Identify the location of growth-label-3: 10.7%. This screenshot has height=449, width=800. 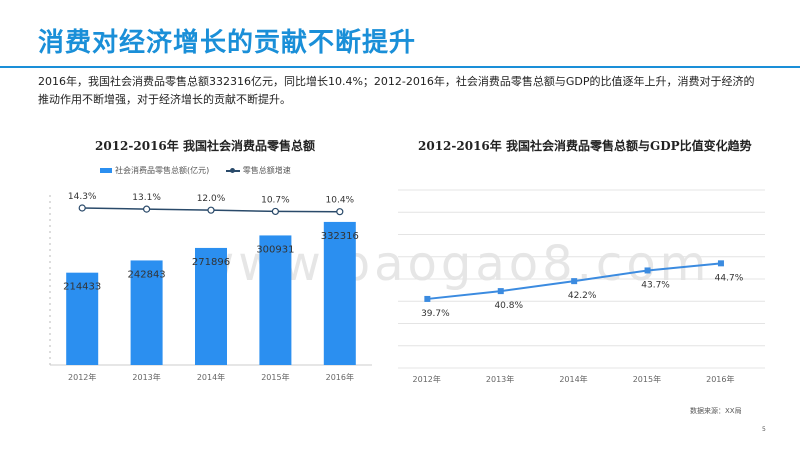
(275, 200).